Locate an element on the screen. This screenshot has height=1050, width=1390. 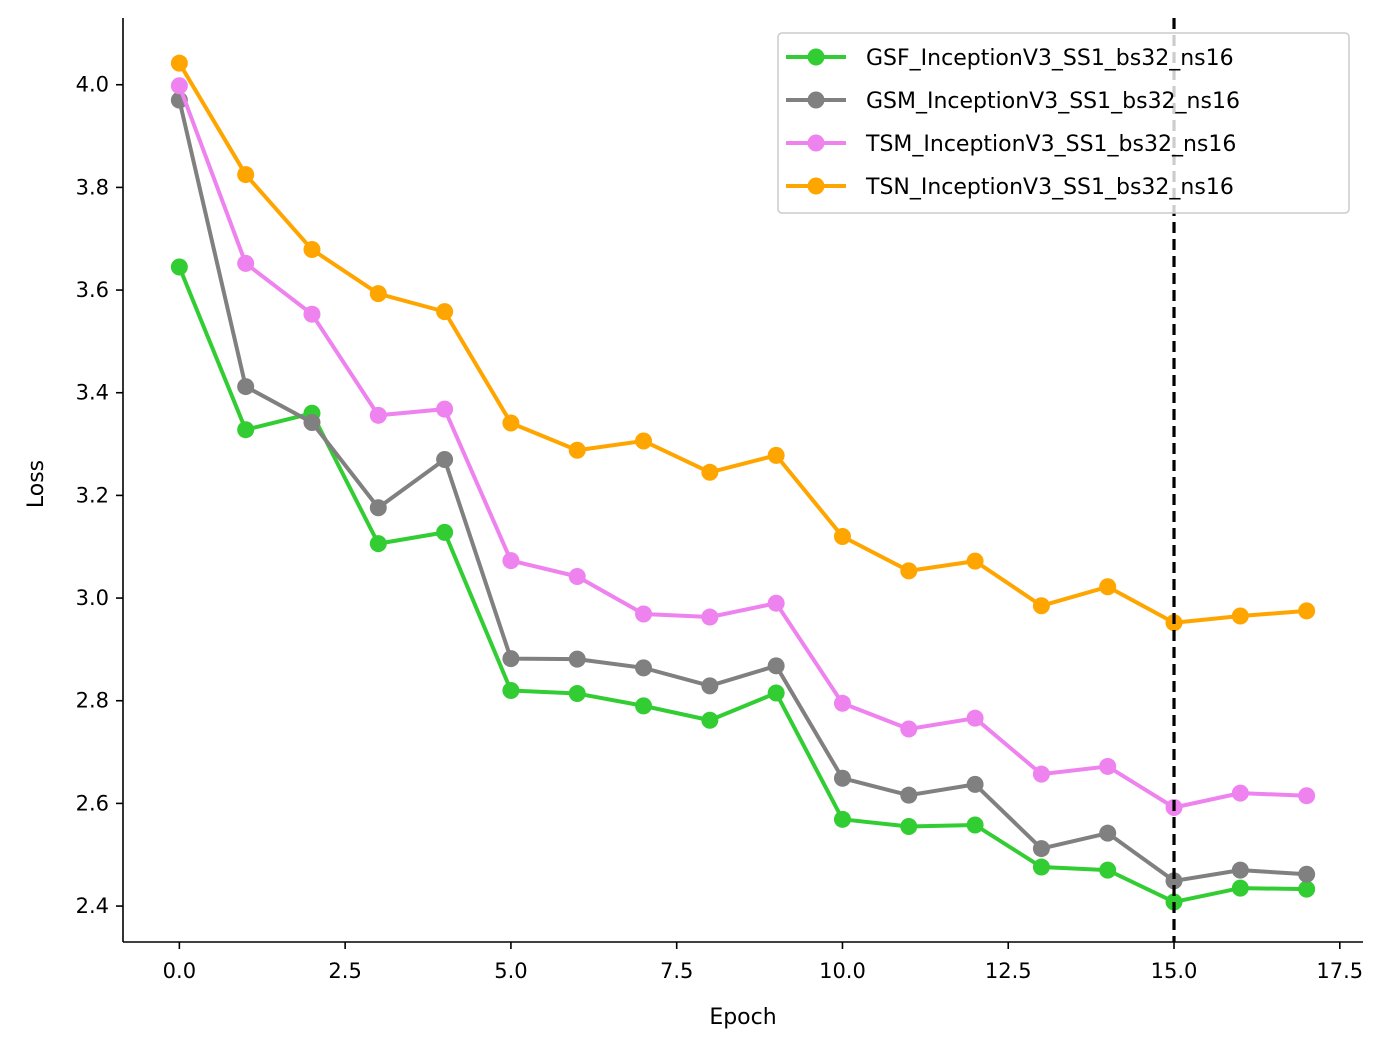
y-tick-label: 4.0 is located at coordinates (92, 85).